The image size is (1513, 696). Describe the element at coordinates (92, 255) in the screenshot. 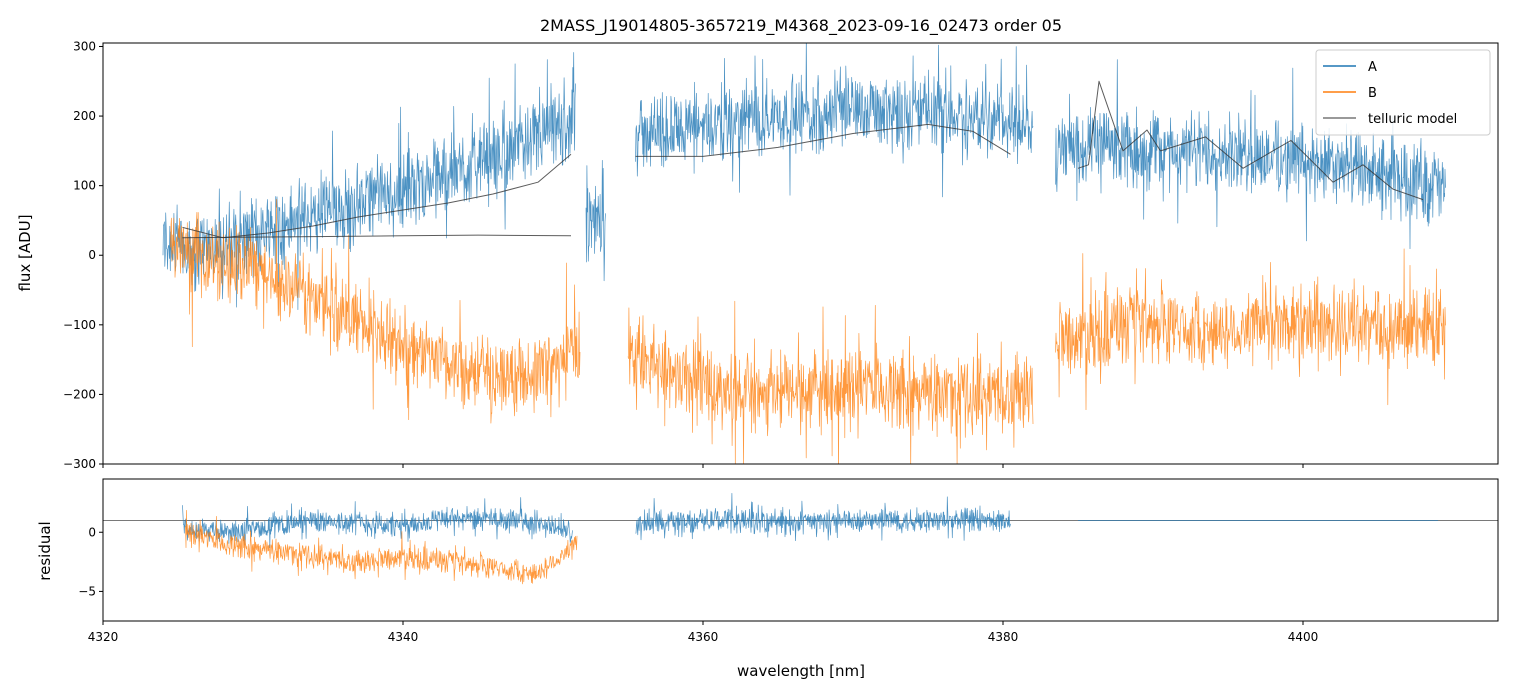

I see `top-ytick-label-3: 0` at that location.